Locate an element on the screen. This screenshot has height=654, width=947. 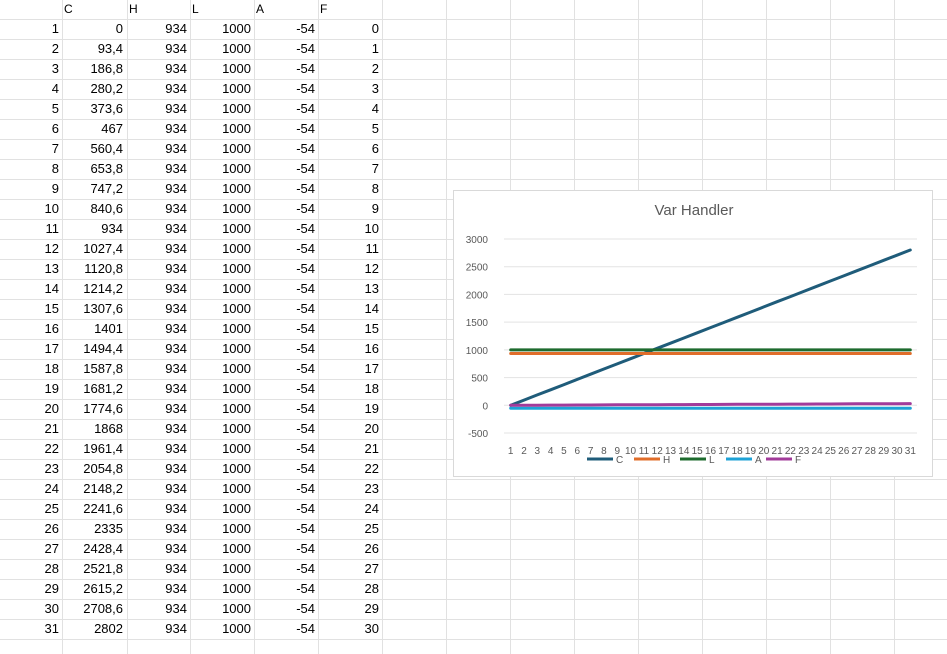
row-number: 27 is located at coordinates (51, 548).